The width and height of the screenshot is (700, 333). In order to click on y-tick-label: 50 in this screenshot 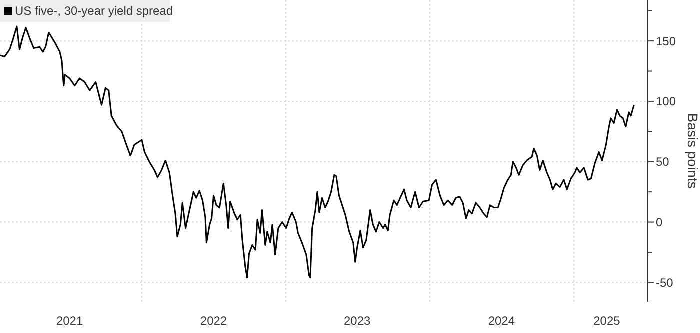, I will do `click(663, 162)`.